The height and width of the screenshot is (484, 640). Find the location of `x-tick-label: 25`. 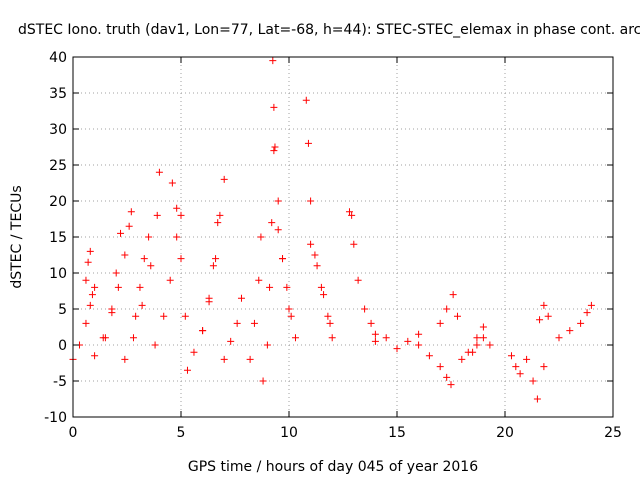

x-tick-label: 25 is located at coordinates (613, 433).